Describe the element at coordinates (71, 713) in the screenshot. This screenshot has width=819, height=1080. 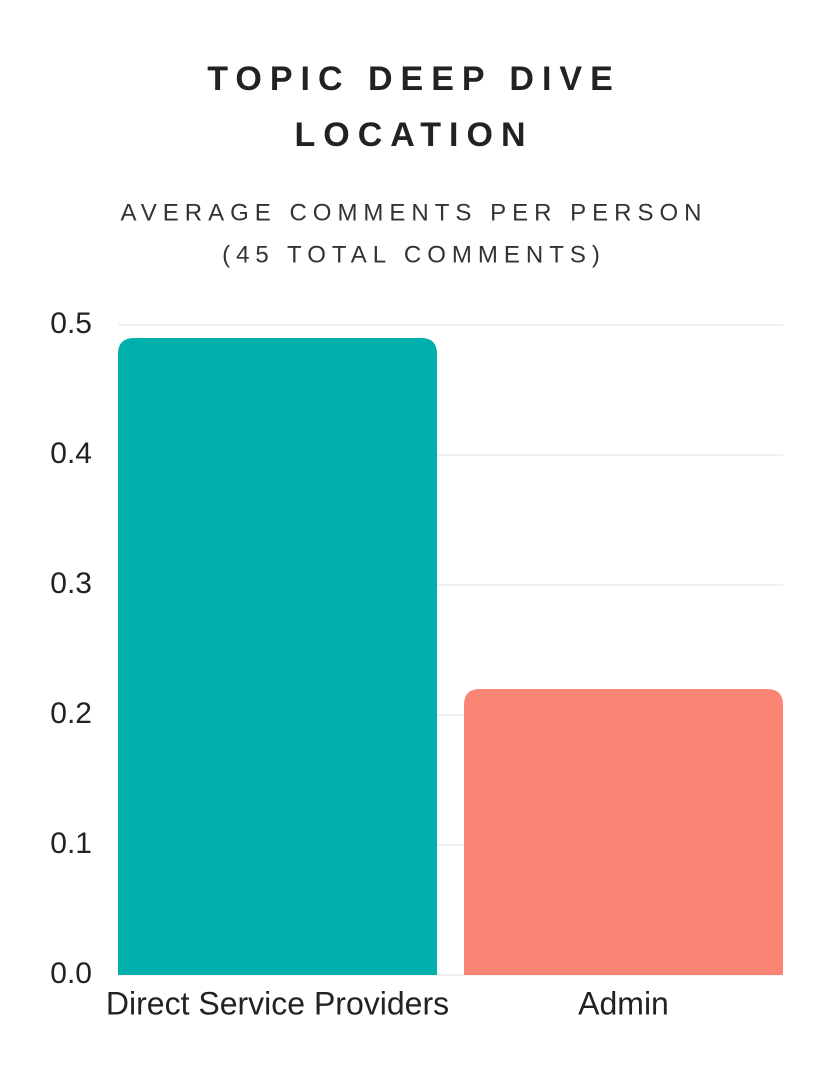
I see `y-tick-label: 0.2` at that location.